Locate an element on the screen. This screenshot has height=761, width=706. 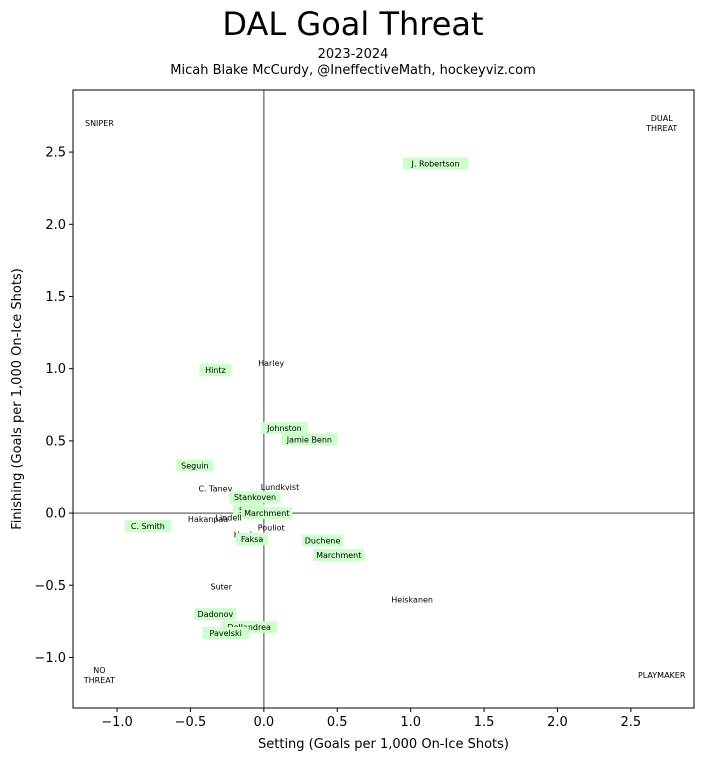
player-point: Lundkvist is located at coordinates (280, 487).